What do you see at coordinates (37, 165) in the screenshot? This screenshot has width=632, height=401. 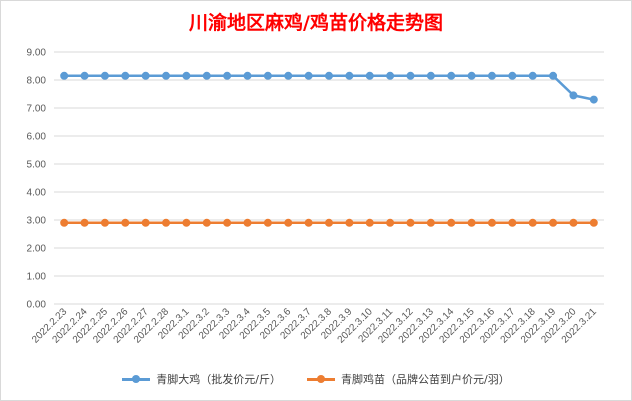 I see `y-tick-label: 5.00` at bounding box center [37, 165].